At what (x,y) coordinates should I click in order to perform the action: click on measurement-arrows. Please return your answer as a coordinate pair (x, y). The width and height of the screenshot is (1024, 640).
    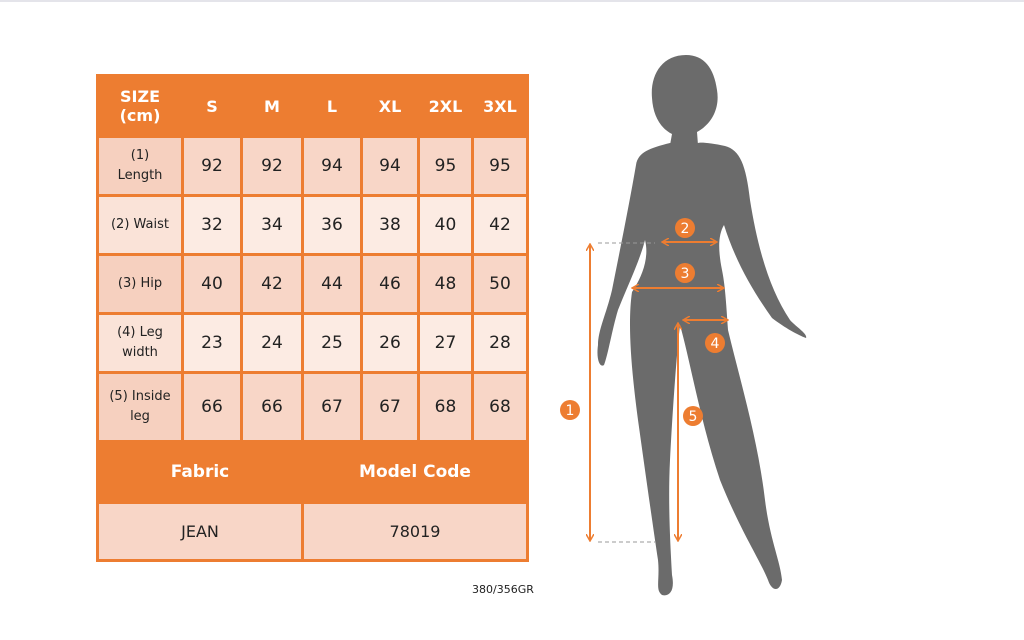
    Looking at the image, I should click on (658, 391).